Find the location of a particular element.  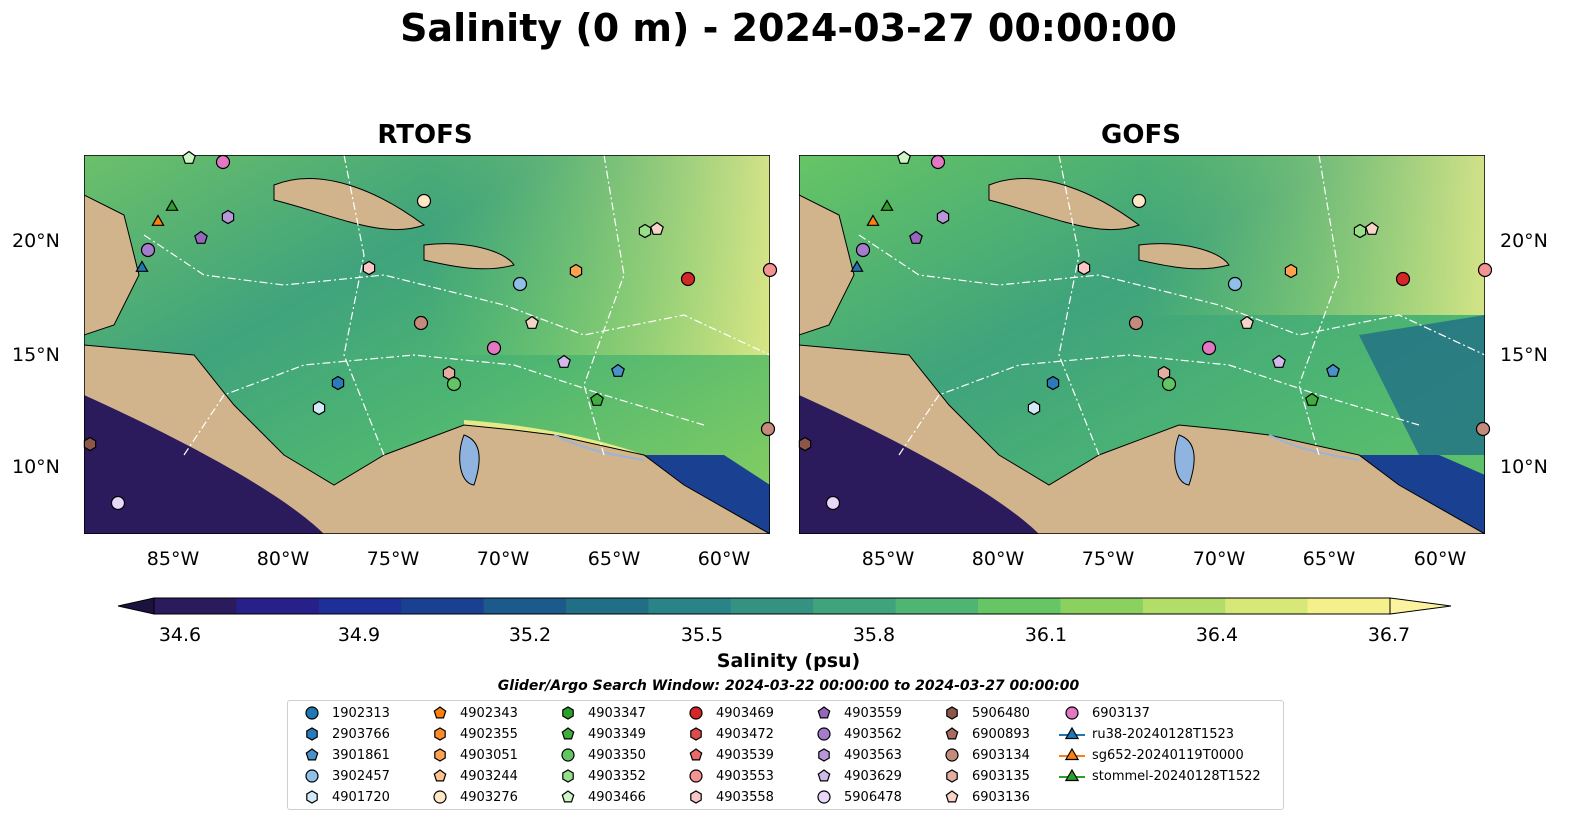

legend-label: 5906480 is located at coordinates (1001, 713).